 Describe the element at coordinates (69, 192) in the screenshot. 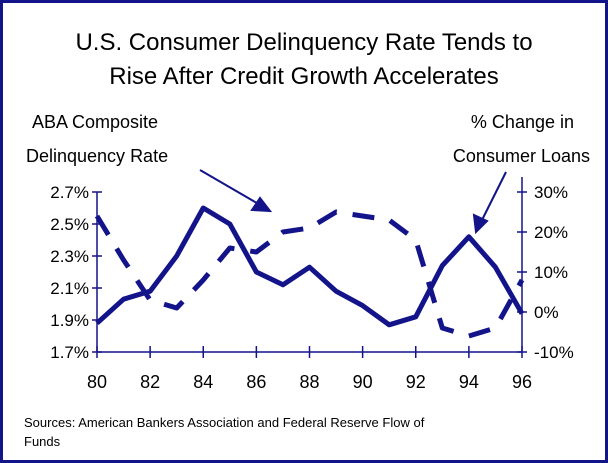

I see `y-tick-label: 2.7%` at that location.